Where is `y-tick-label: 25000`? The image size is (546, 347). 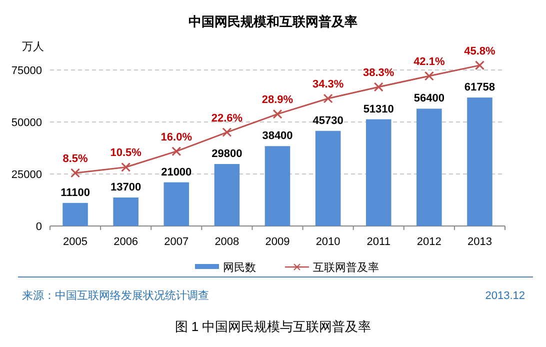 y-tick-label: 25000 is located at coordinates (26, 175).